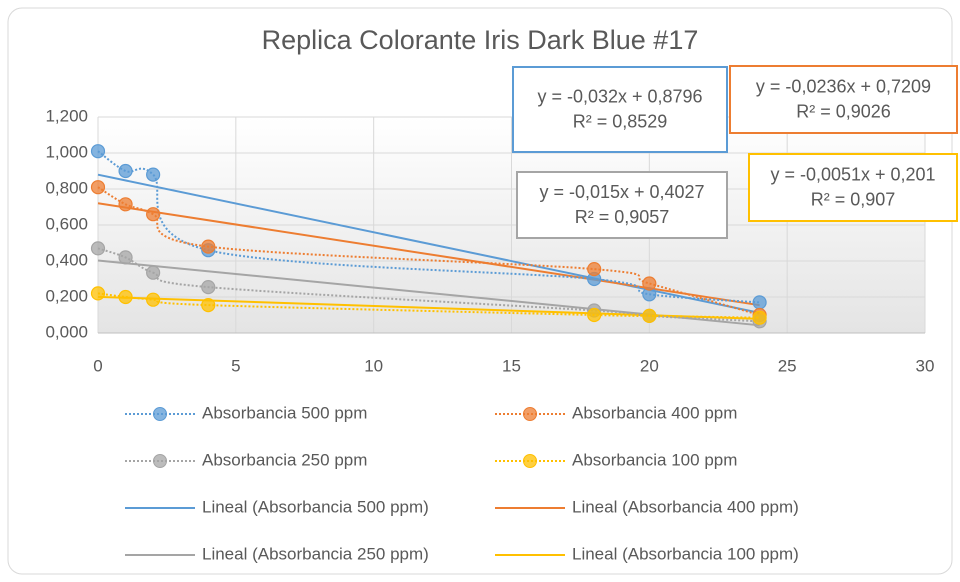 Image resolution: width=960 pixels, height=582 pixels. Describe the element at coordinates (373, 365) in the screenshot. I see `x-tick-label: 10` at that location.